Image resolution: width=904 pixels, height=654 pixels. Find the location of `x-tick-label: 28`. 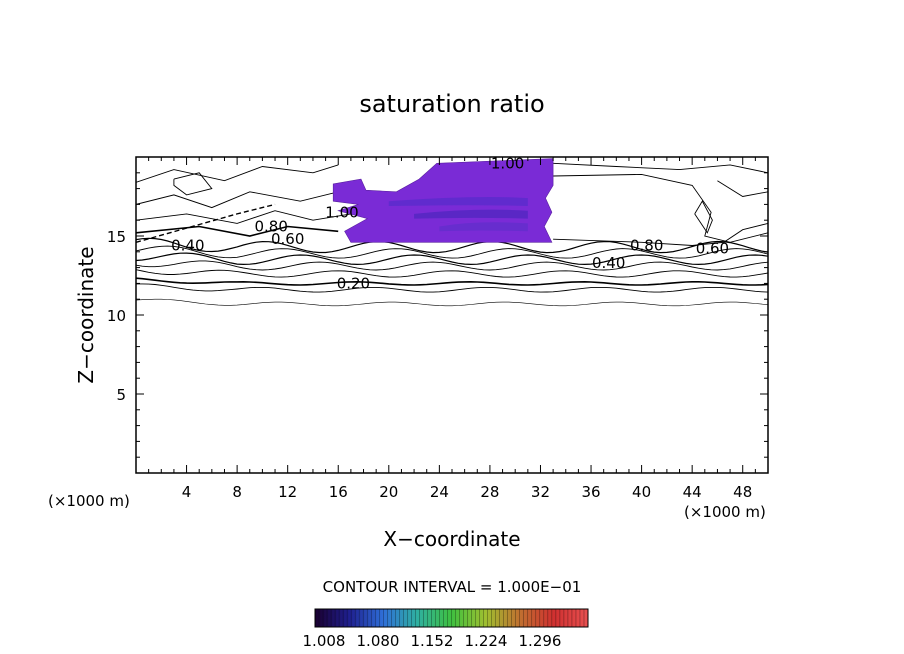

x-tick-label: 28 is located at coordinates (489, 492).